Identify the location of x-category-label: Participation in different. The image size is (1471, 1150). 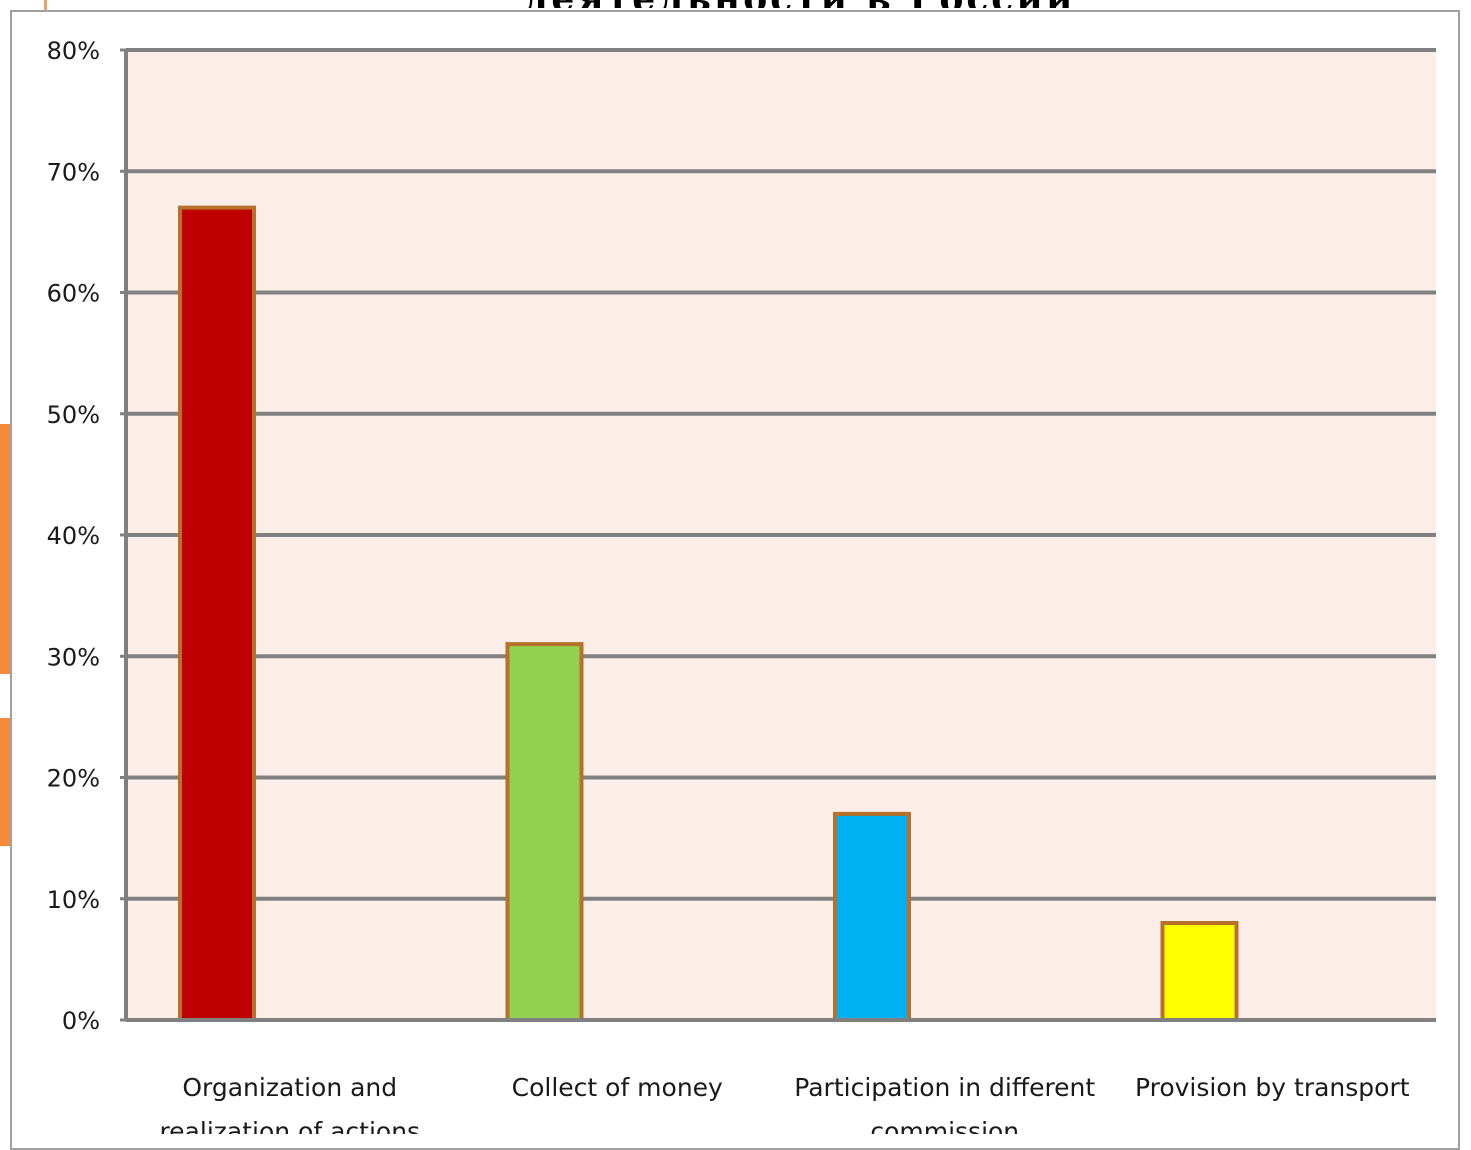
(944, 1087).